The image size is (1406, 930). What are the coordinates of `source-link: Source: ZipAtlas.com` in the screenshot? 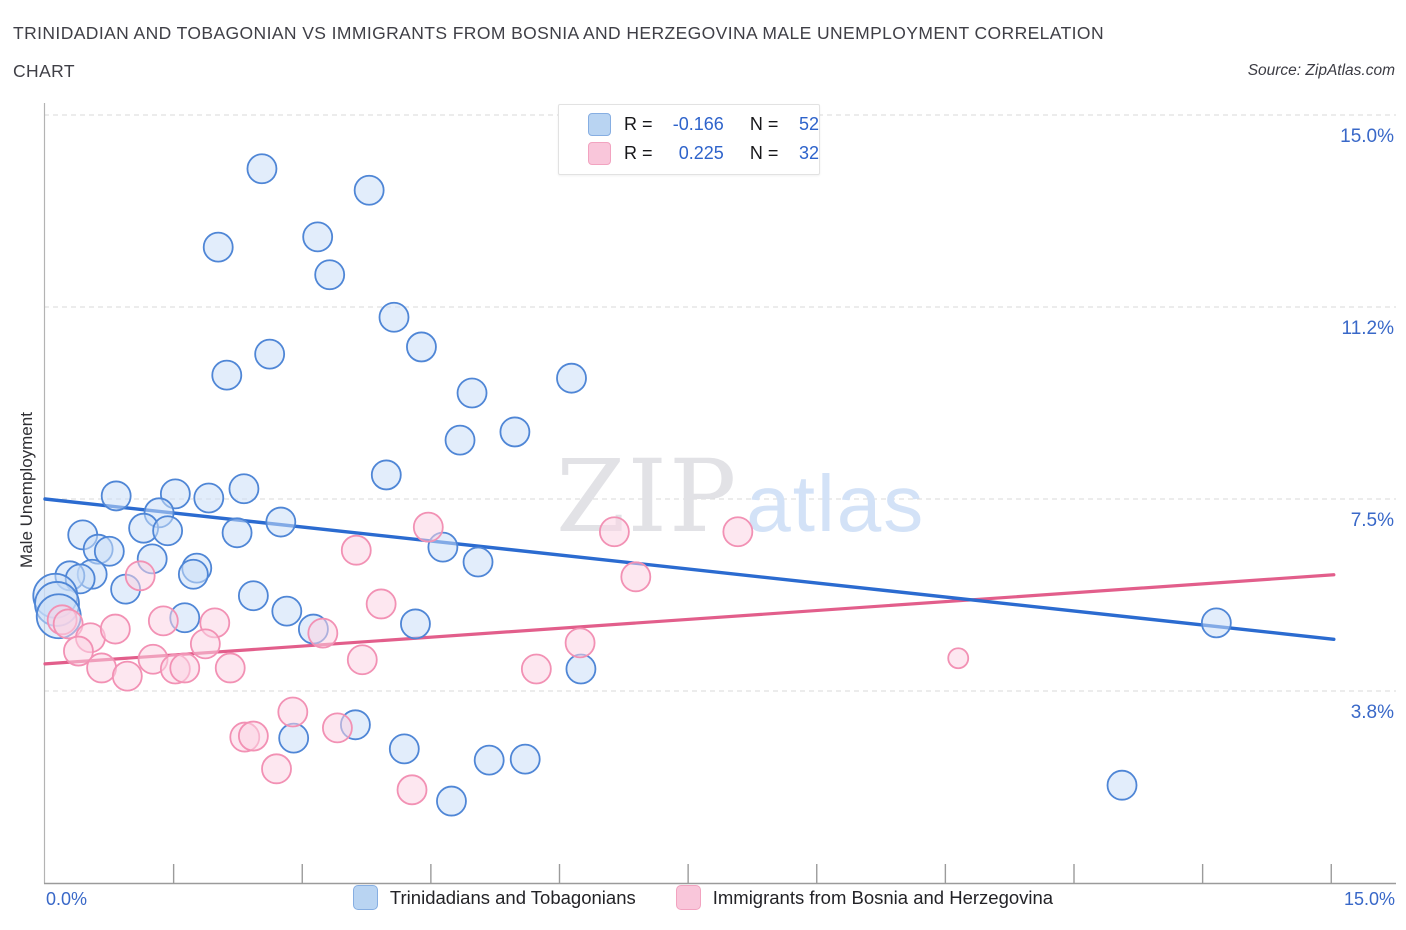 It's located at (1321, 70).